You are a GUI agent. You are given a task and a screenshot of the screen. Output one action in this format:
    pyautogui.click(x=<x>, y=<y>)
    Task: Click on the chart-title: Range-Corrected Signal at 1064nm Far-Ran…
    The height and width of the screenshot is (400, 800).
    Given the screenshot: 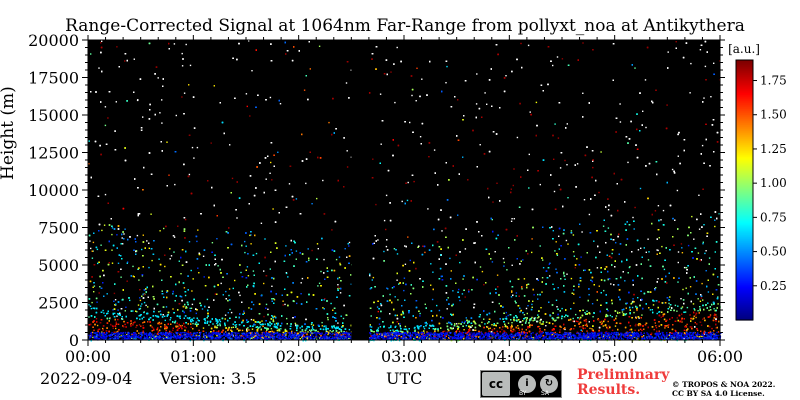 What is the action you would take?
    pyautogui.click(x=405, y=26)
    